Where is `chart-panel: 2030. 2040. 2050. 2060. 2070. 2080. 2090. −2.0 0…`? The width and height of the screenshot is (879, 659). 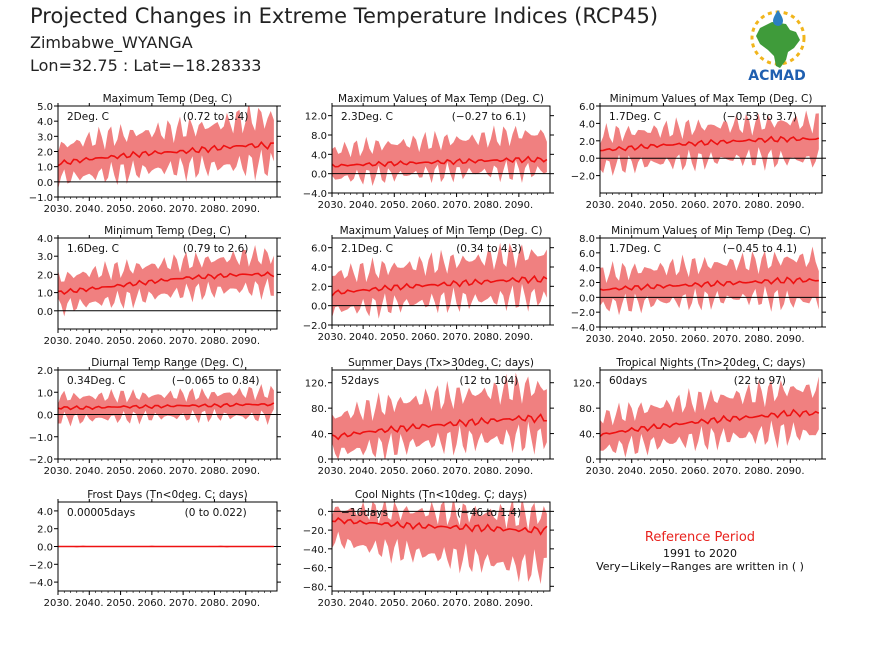
chart-panel: 2030. 2040. 2050. 2060. 2070. 2080. 2090. −2.0 0… is located at coordinates (698, 152).